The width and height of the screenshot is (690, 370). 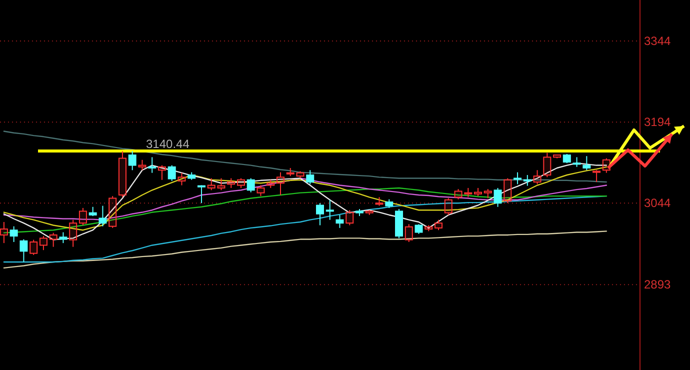 What do you see at coordinates (658, 203) in the screenshot?
I see `y-tick-label: 3044` at bounding box center [658, 203].